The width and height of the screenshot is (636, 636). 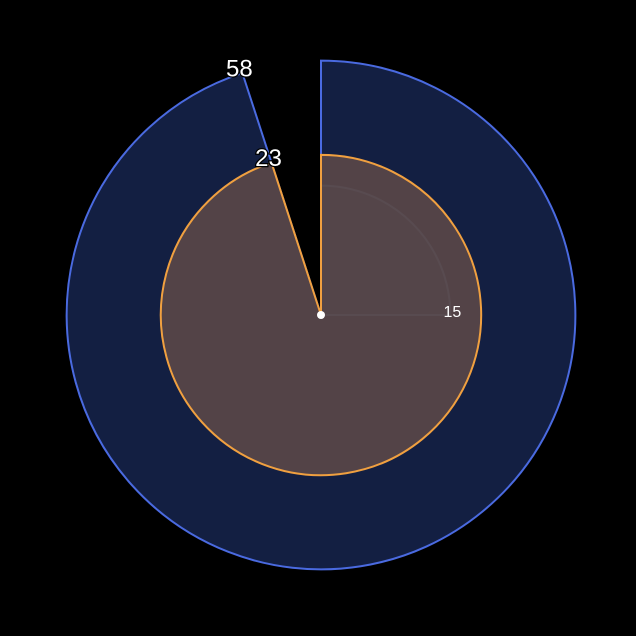 I want to click on value-label-23: 23, so click(x=268, y=158).